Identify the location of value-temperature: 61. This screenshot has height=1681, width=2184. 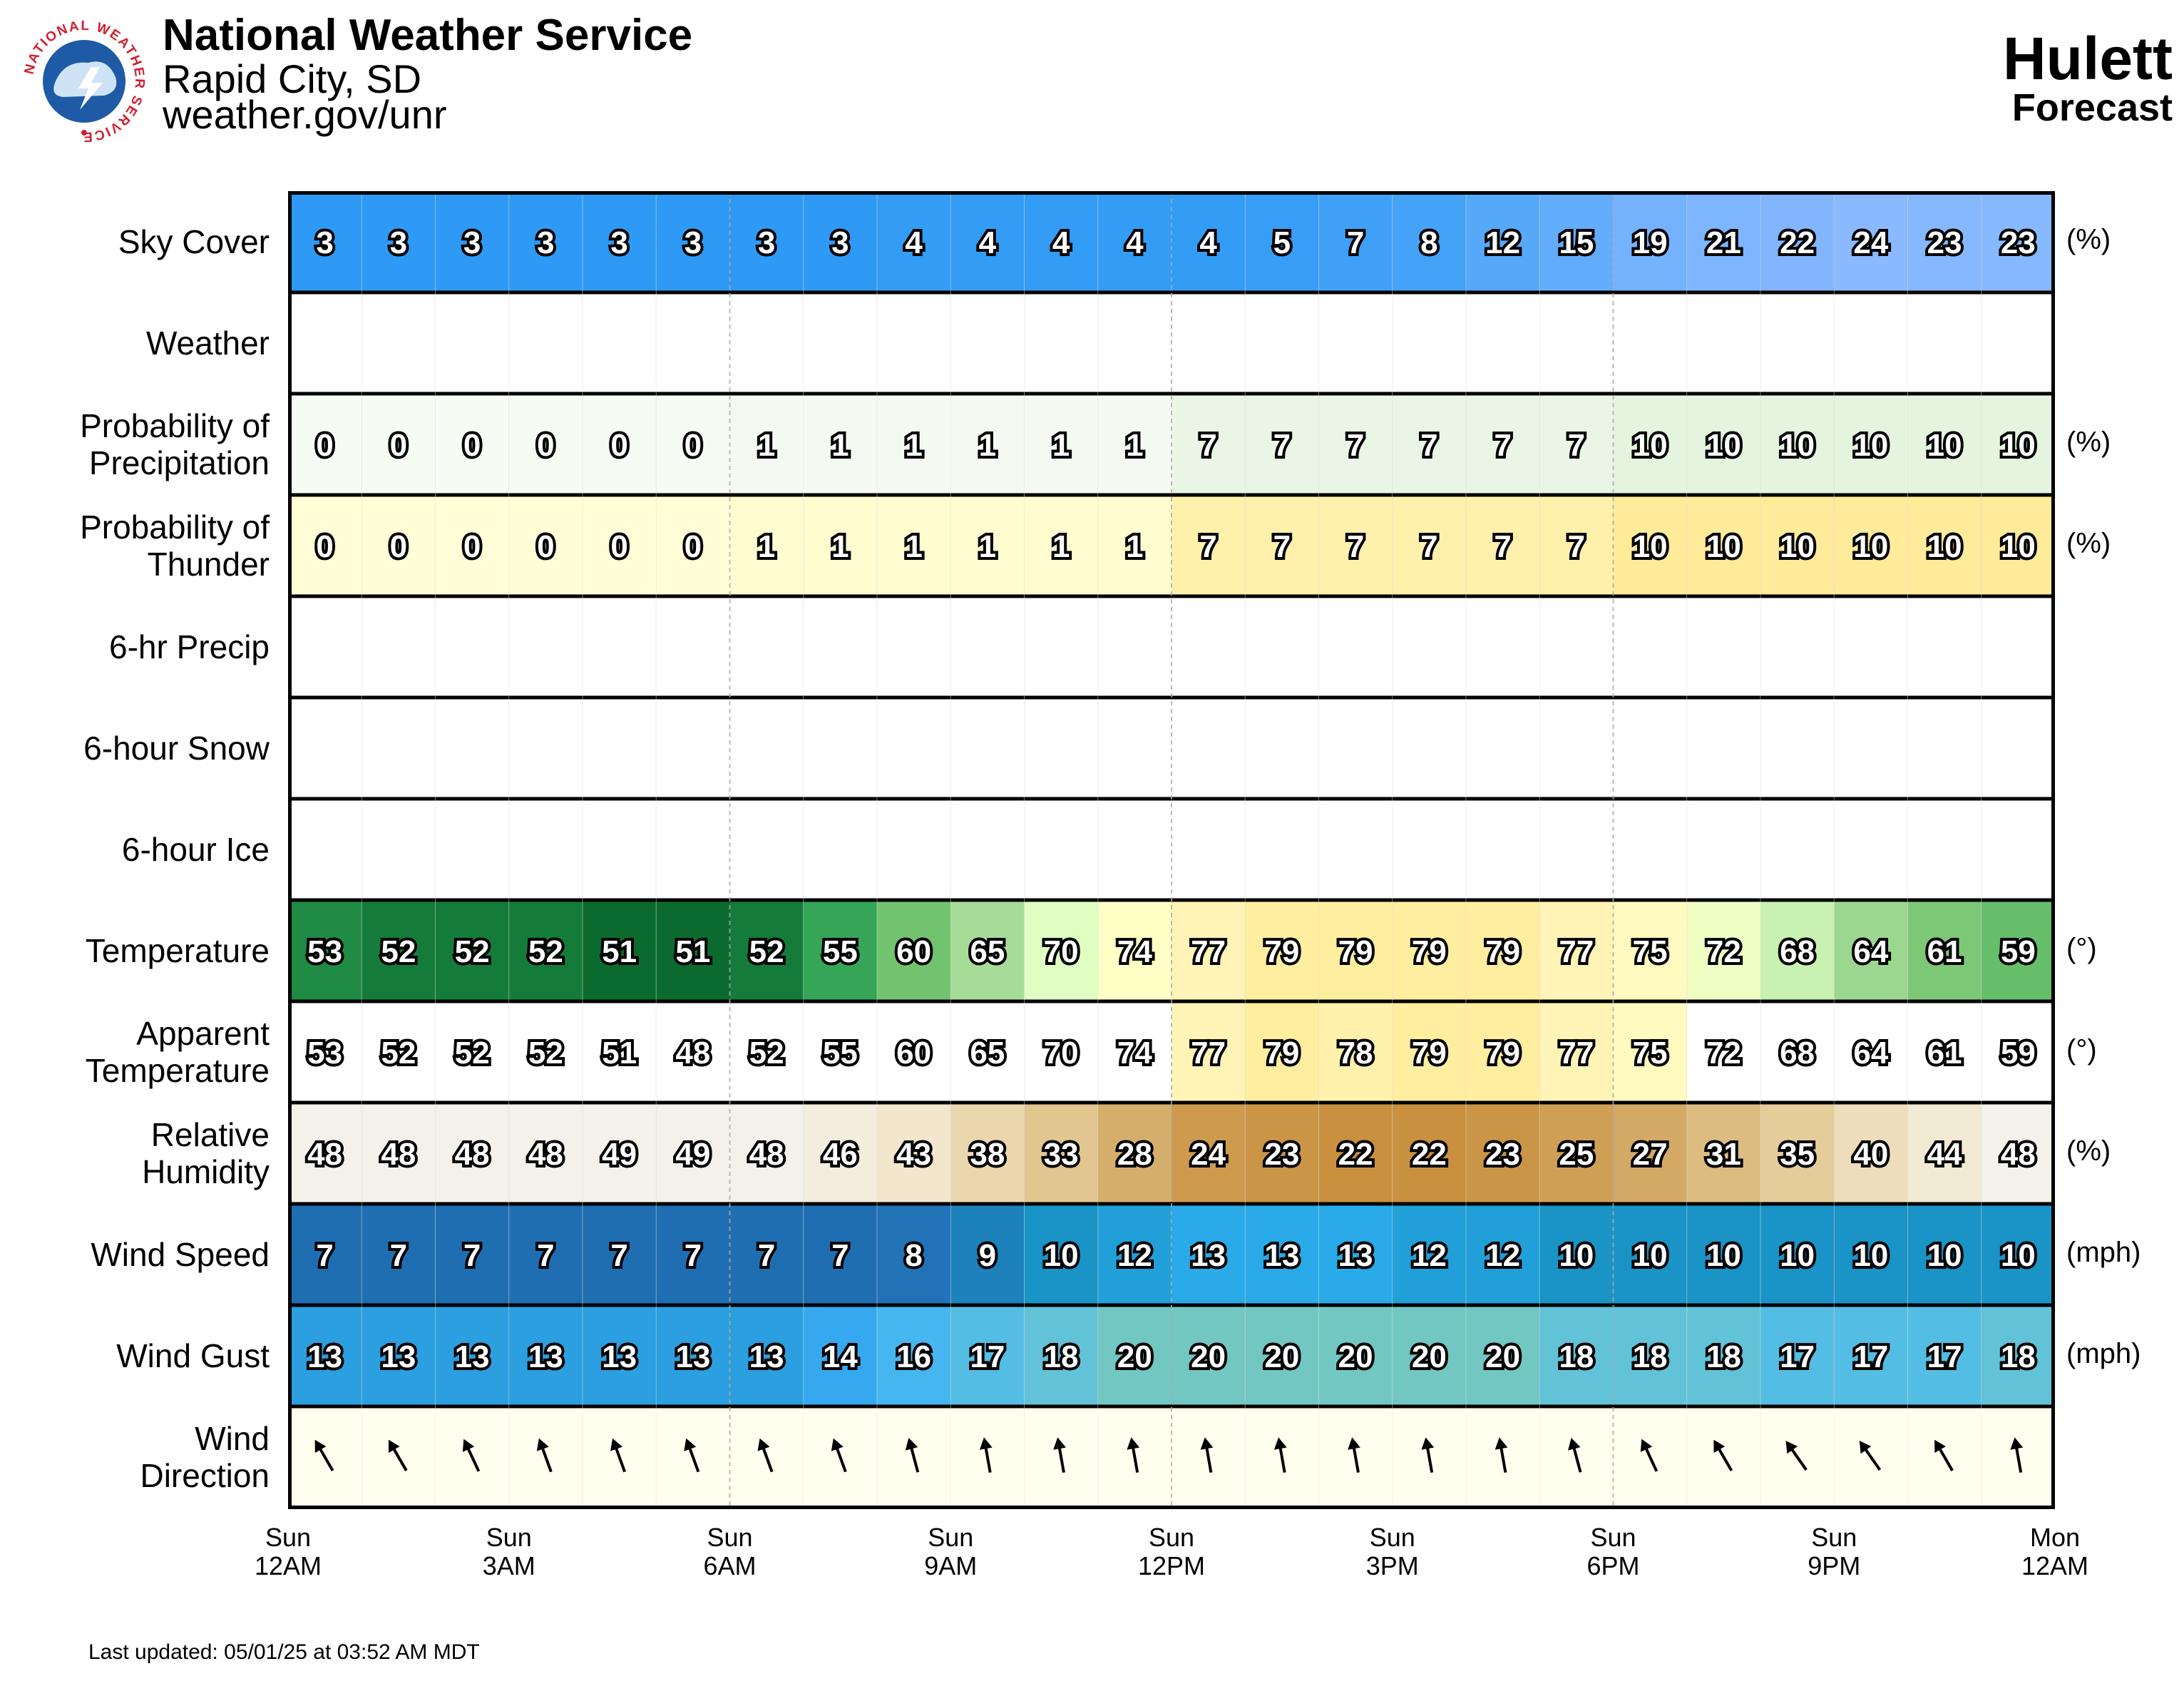
(1944, 951).